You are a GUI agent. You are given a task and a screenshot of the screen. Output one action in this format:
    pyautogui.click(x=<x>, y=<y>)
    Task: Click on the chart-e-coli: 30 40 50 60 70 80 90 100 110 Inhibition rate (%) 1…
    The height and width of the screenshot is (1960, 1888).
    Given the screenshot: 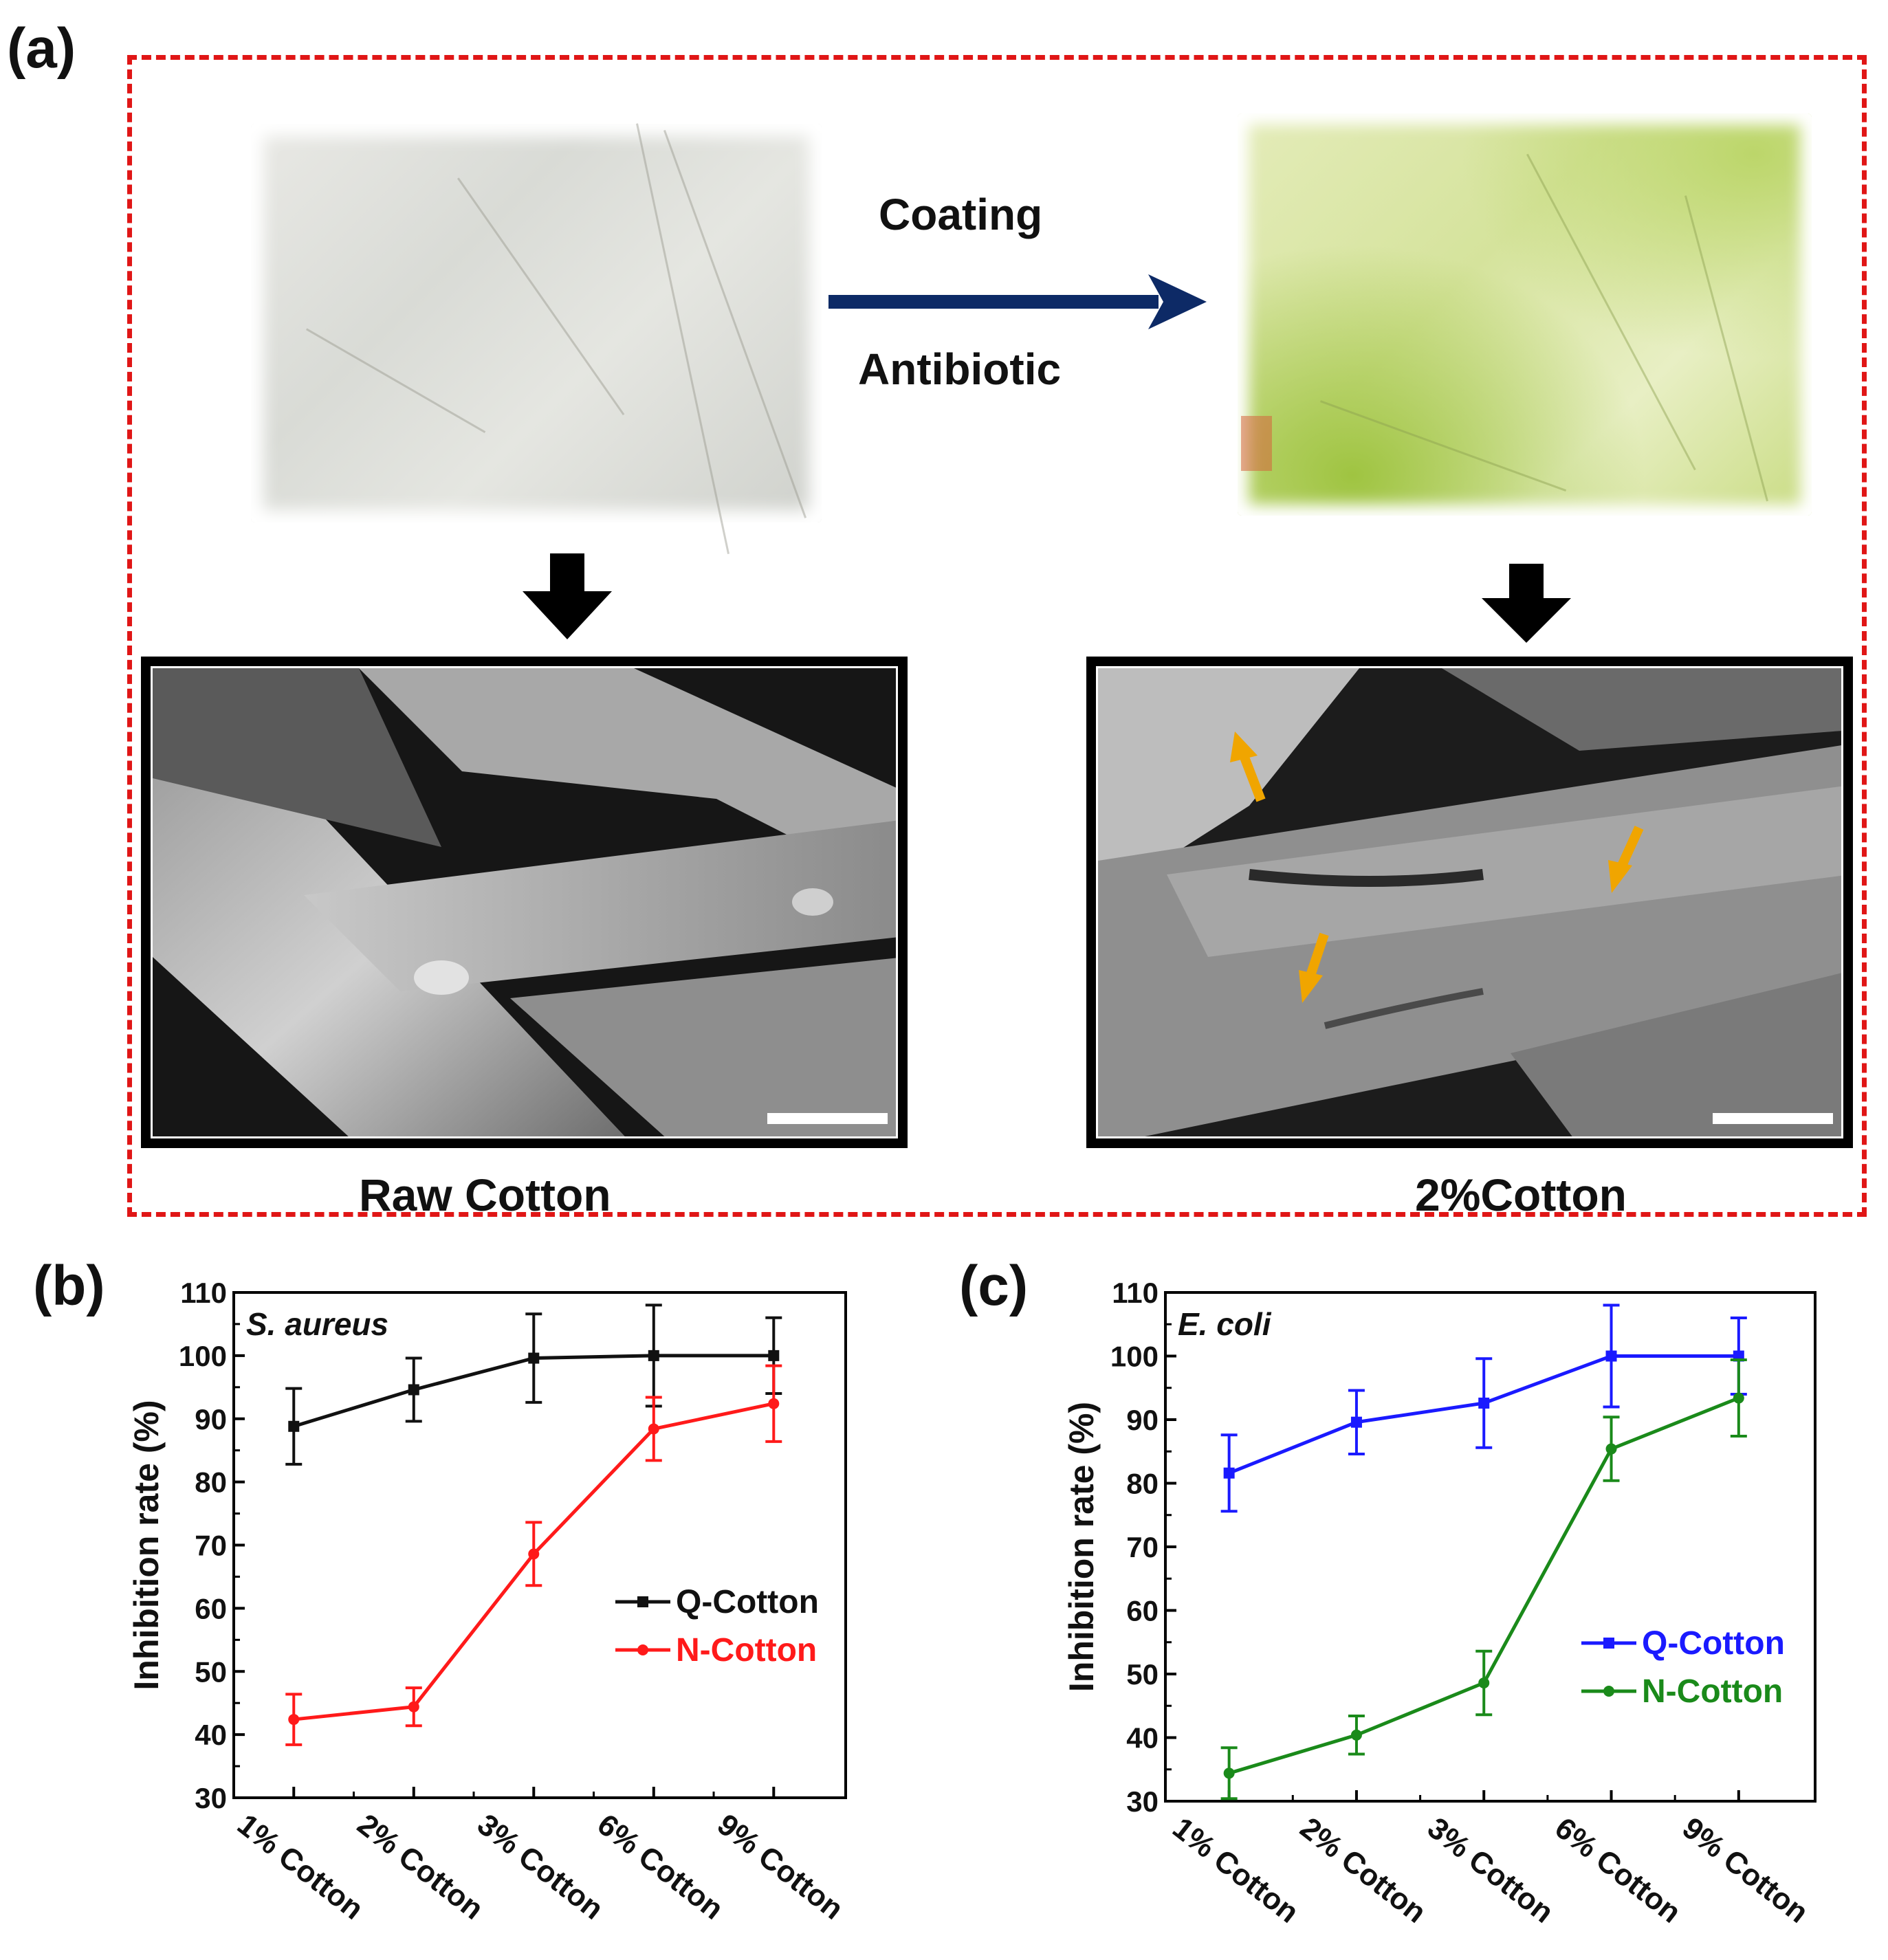 What is the action you would take?
    pyautogui.click(x=1439, y=1604)
    